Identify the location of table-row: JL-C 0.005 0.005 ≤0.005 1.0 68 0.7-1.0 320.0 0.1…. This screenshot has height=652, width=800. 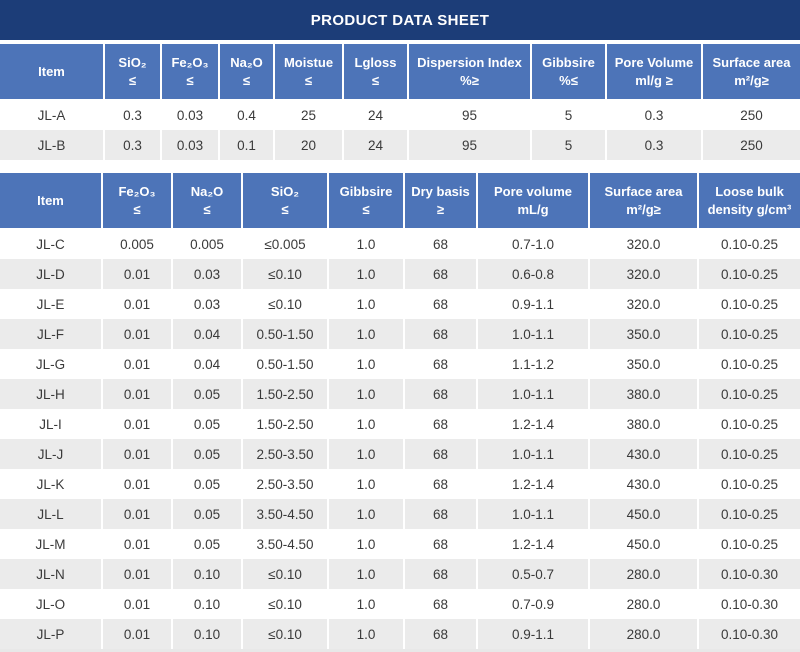
(400, 244).